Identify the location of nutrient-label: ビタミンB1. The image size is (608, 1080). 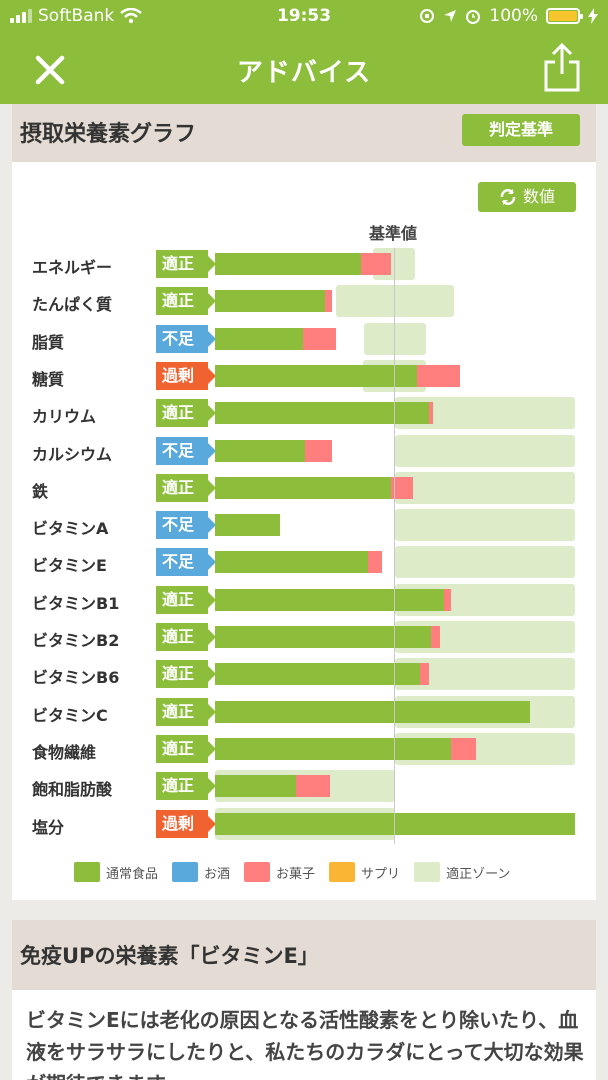
(76, 603).